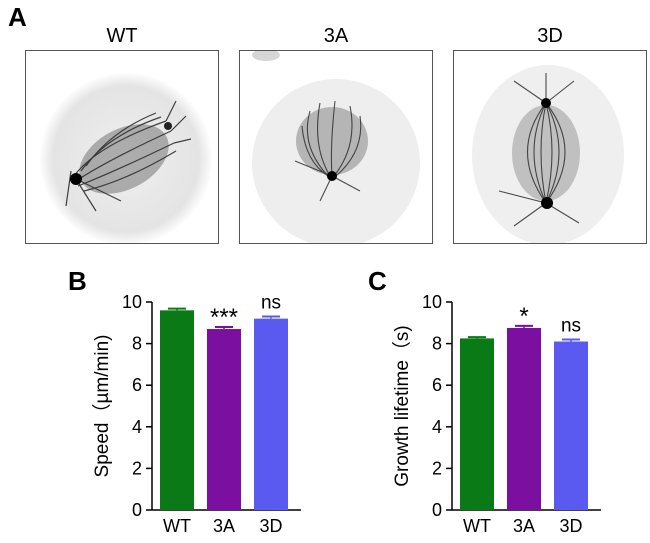 This screenshot has width=650, height=543. I want to click on y-axis-label: Growth lifetime（s), so click(402, 406).